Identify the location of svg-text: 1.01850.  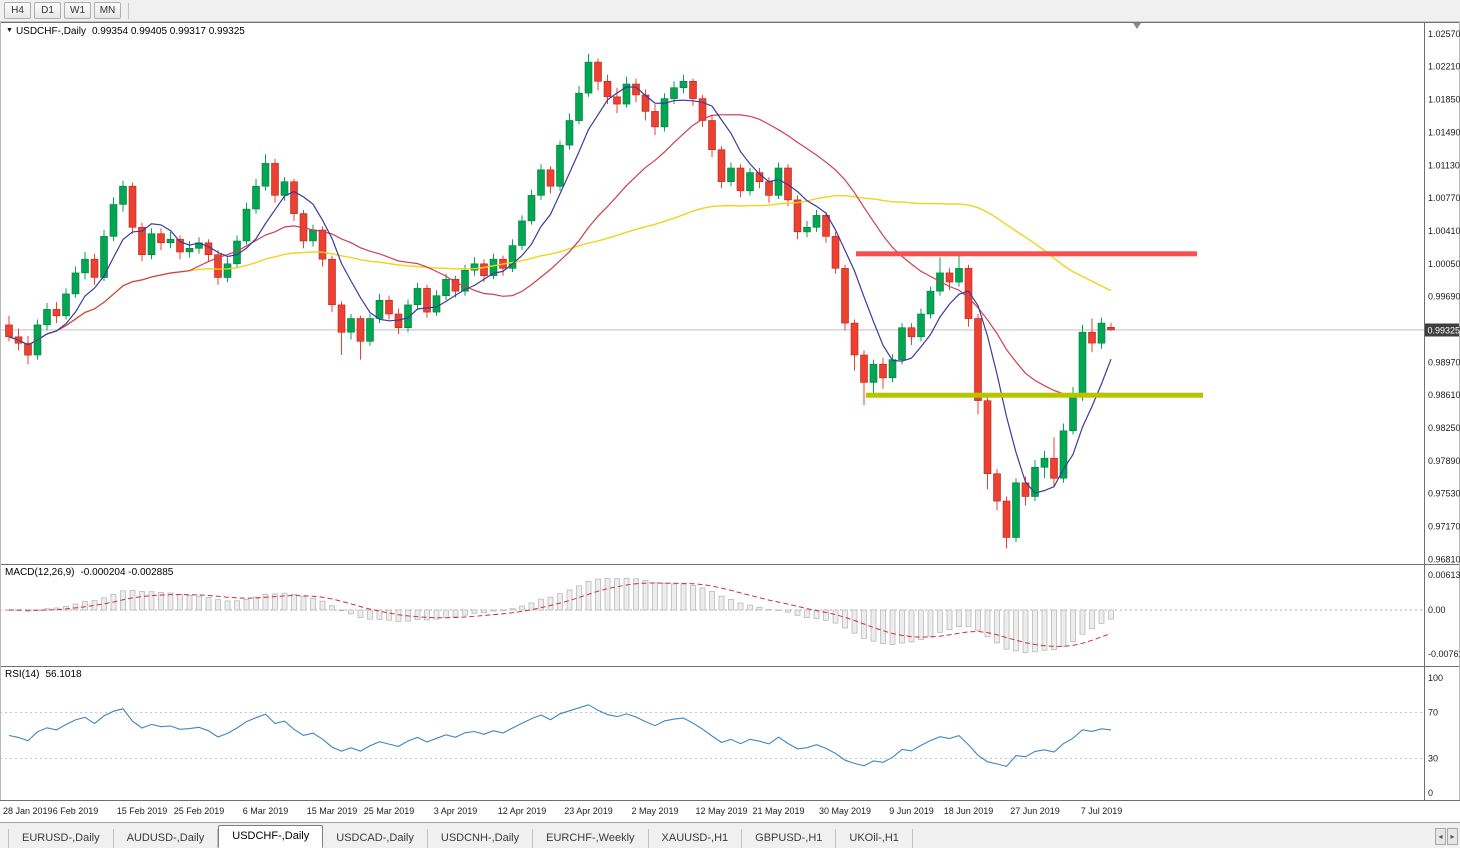
(1444, 100).